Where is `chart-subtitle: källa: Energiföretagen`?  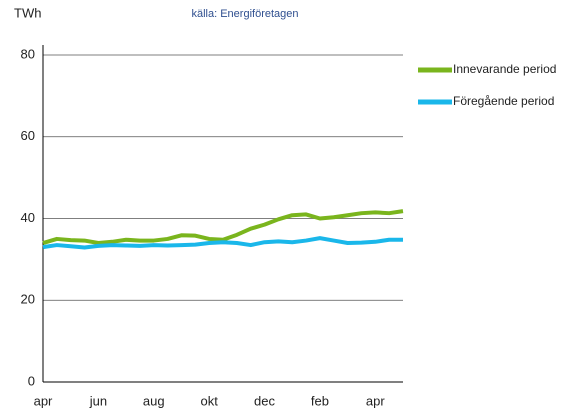
chart-subtitle: källa: Energiföretagen is located at coordinates (244, 14).